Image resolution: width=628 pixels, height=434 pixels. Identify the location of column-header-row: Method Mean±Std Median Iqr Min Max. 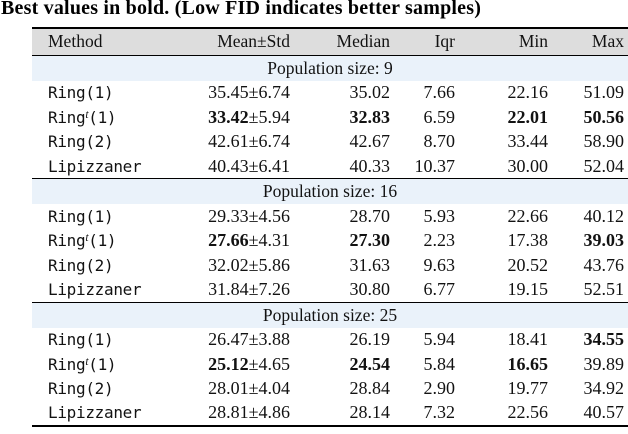
(330, 41).